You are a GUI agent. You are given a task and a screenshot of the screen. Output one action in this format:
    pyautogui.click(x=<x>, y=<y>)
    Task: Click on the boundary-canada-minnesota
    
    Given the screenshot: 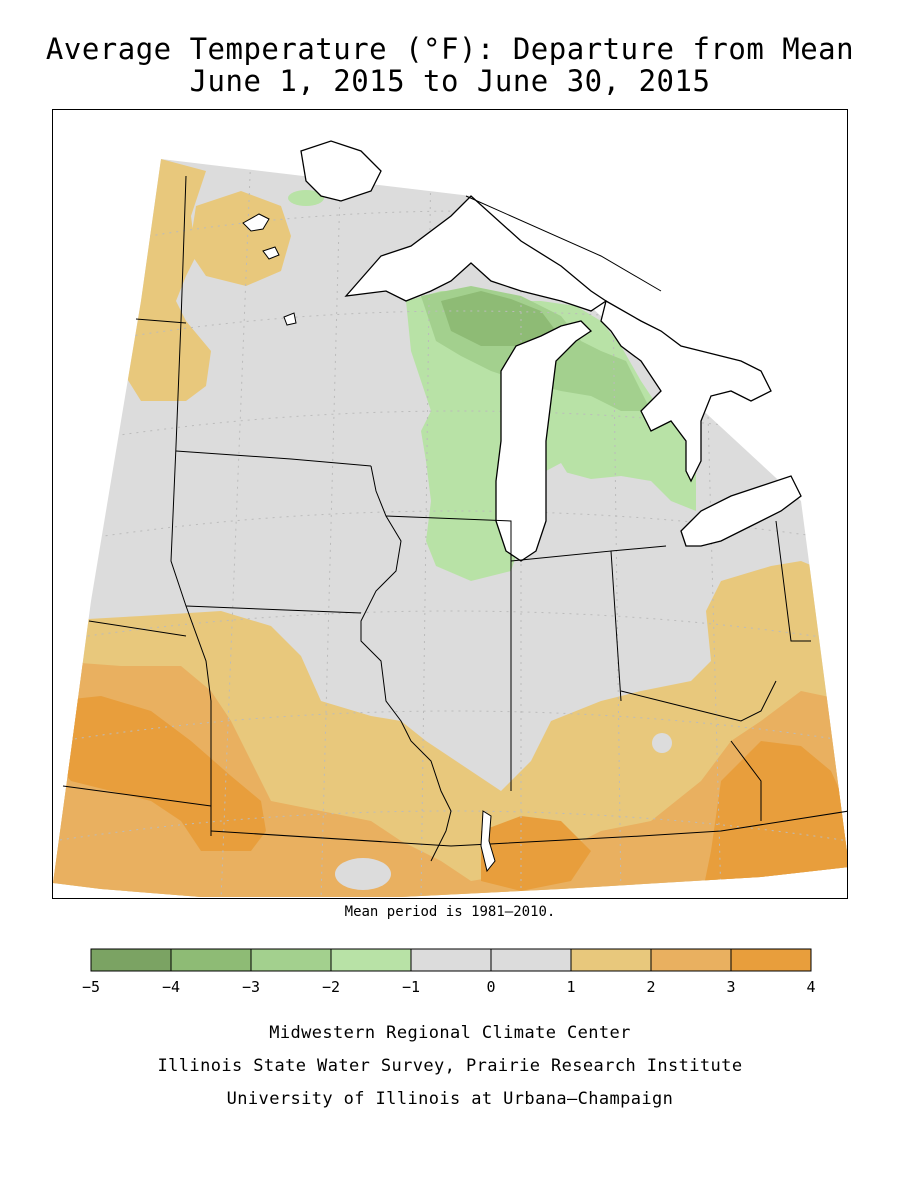 What is the action you would take?
    pyautogui.click(x=563, y=243)
    